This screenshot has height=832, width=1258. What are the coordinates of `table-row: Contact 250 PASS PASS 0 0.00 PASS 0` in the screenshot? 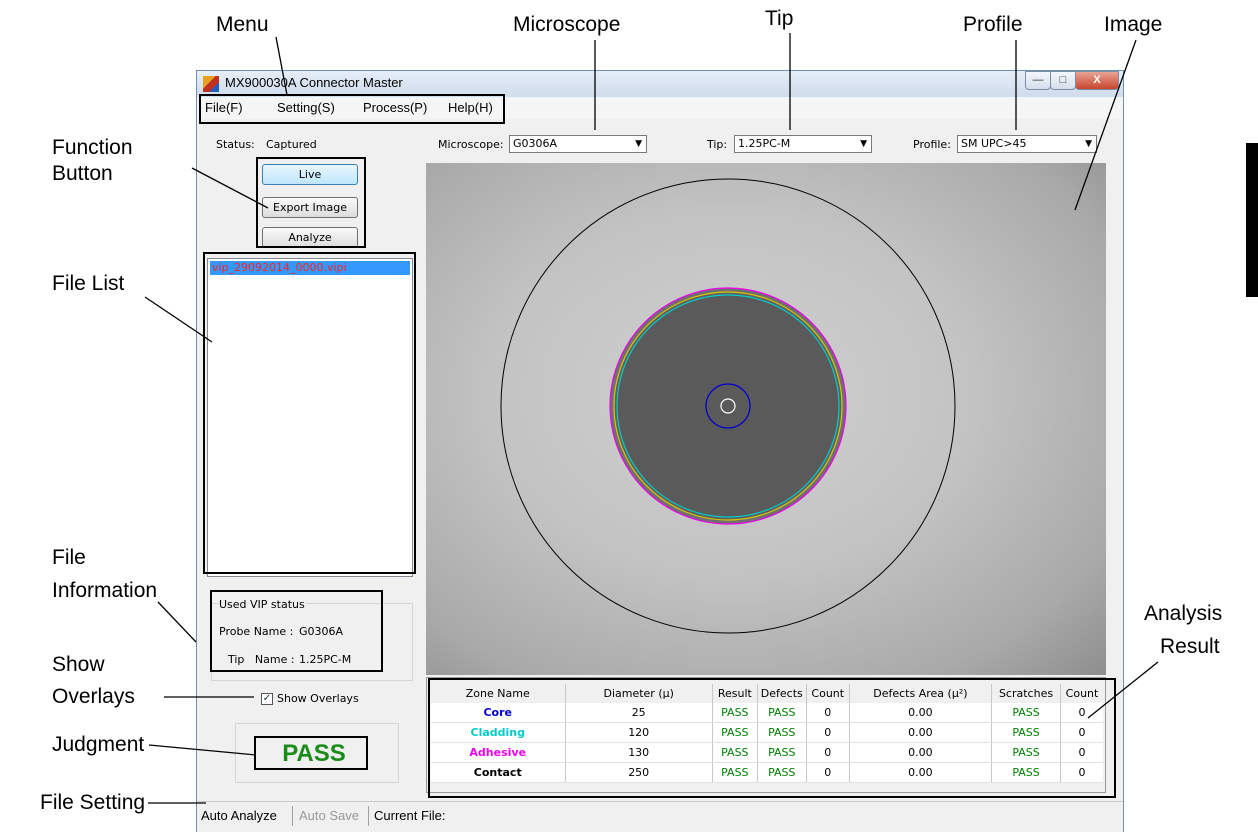 It's located at (767, 772).